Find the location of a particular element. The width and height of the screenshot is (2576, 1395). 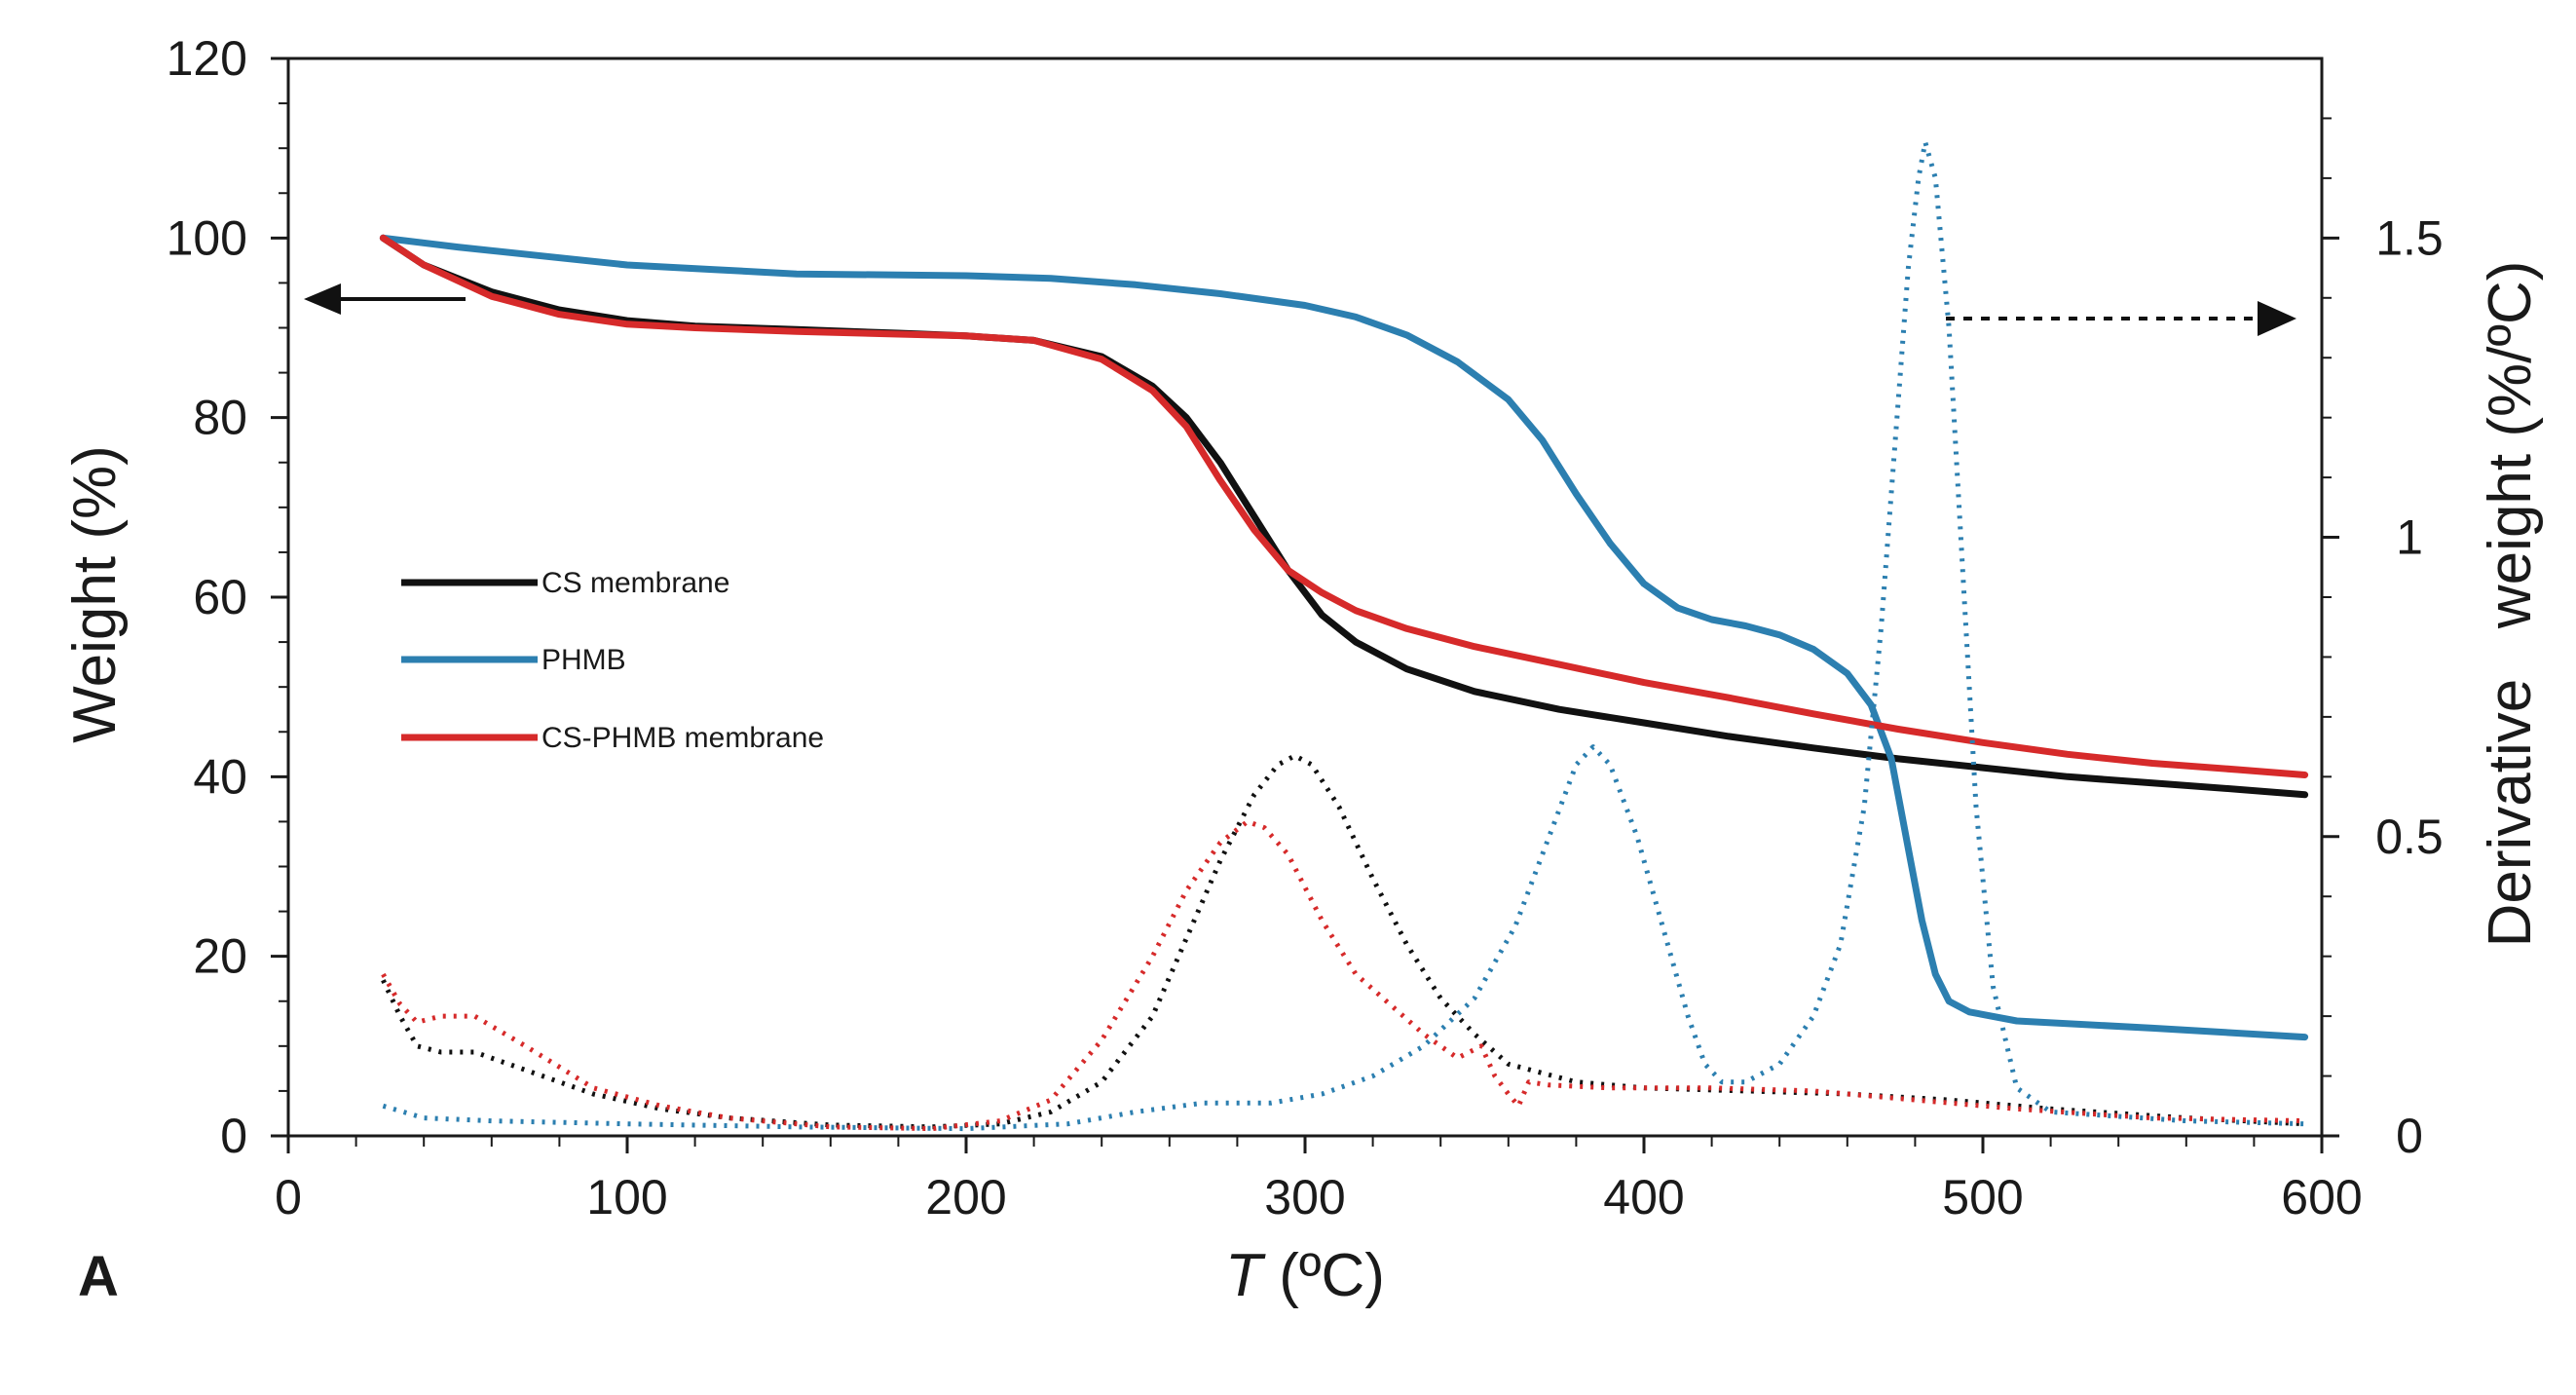

y-axis-left: 0 20 40 60 80 100 120 is located at coordinates (227, 597).